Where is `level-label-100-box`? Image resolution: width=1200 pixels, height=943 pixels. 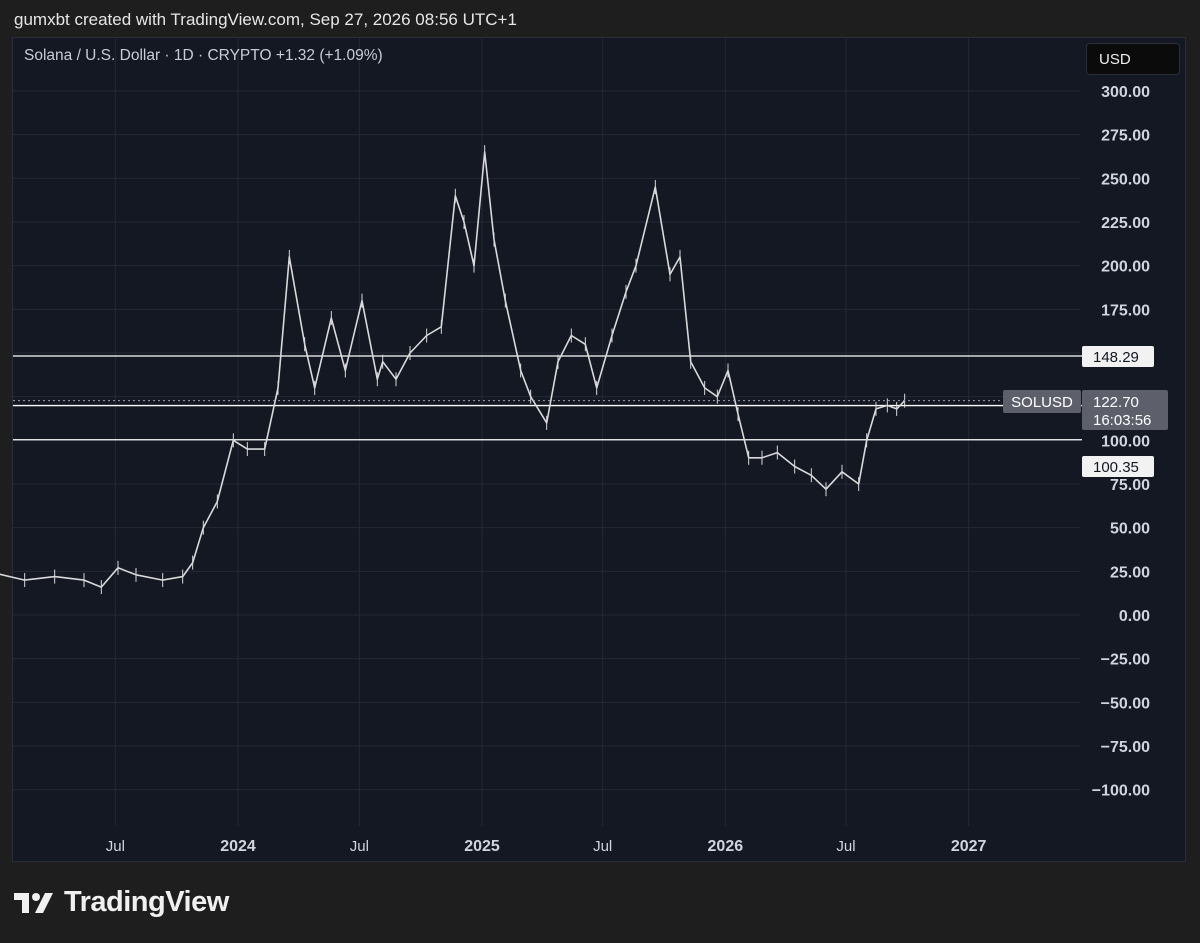 level-label-100-box is located at coordinates (1118, 466).